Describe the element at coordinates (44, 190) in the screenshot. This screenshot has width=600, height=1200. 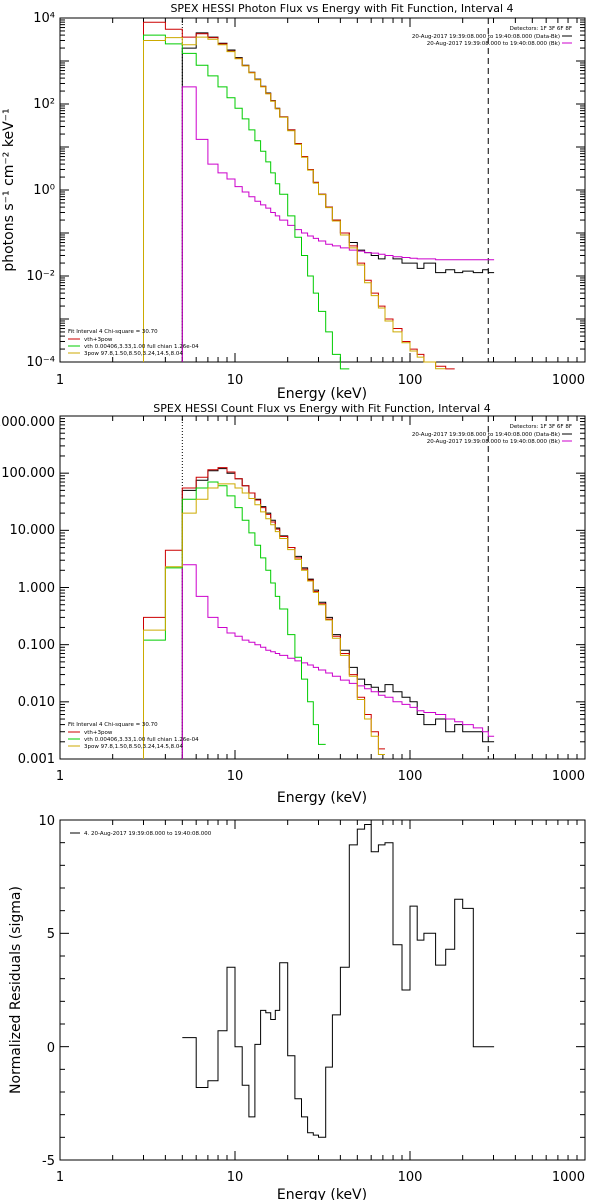
I see `panel1-y-tick-3: 10⁰` at that location.